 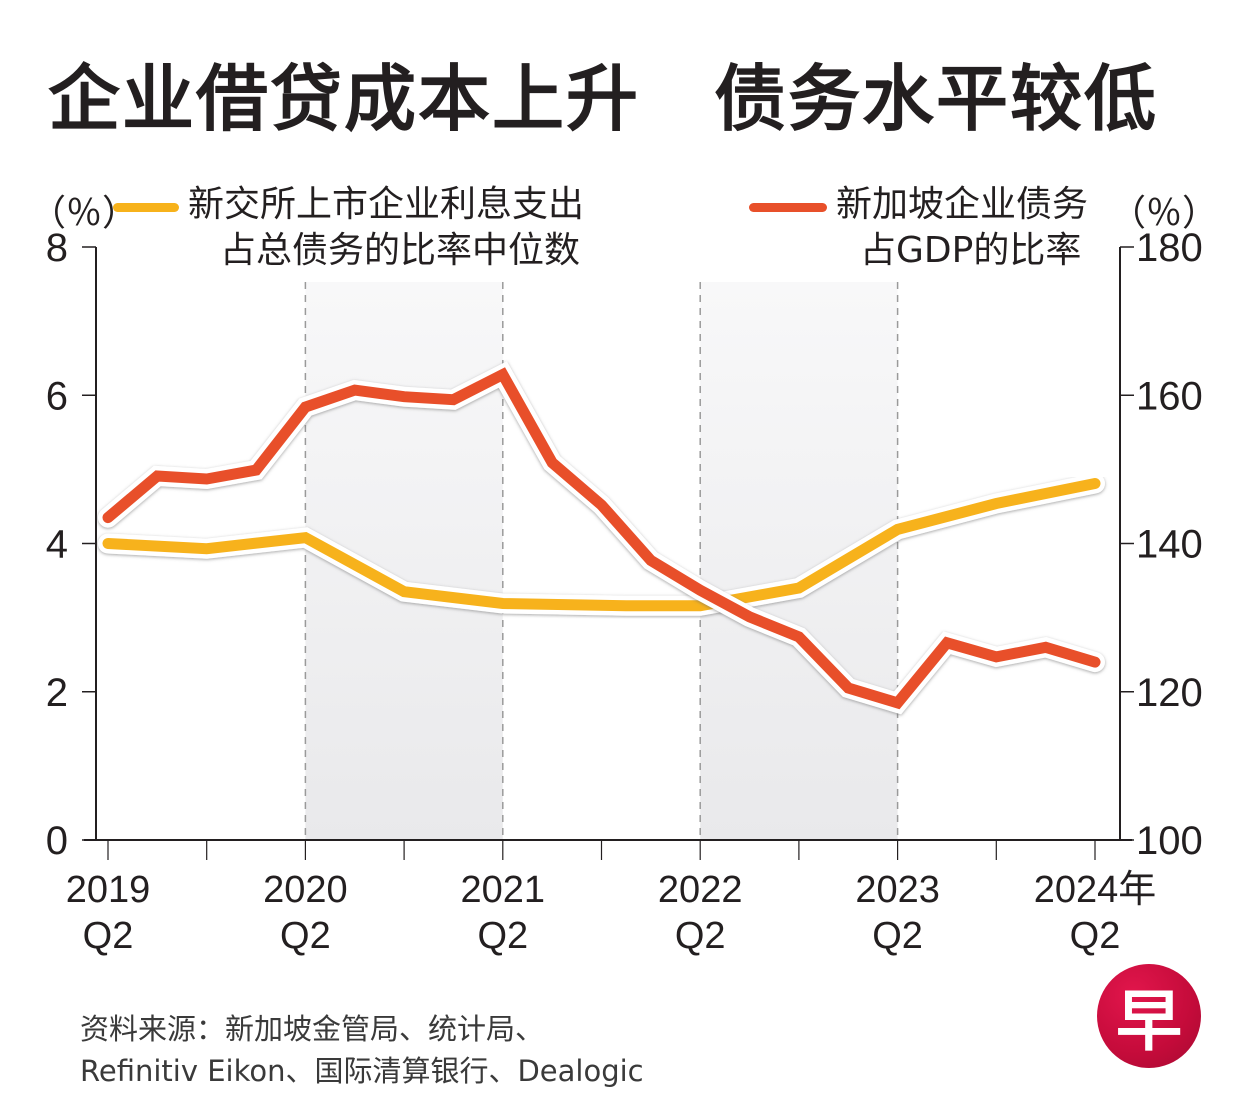 I want to click on left-tick-label: 2, so click(x=57, y=693).